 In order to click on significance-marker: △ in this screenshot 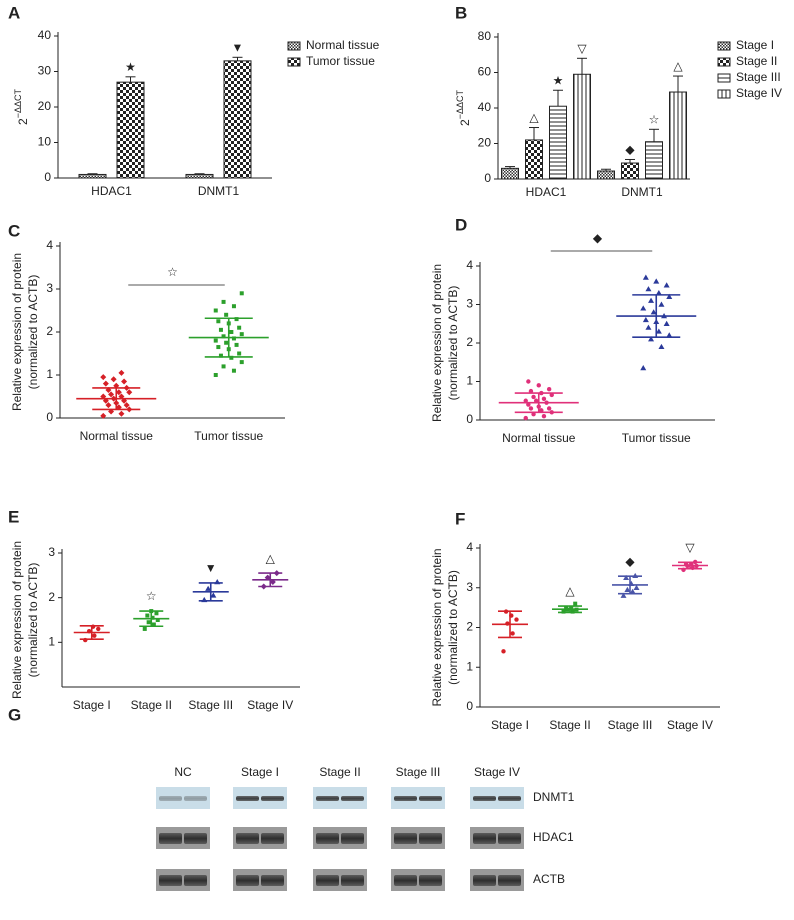, I will do `click(534, 118)`.